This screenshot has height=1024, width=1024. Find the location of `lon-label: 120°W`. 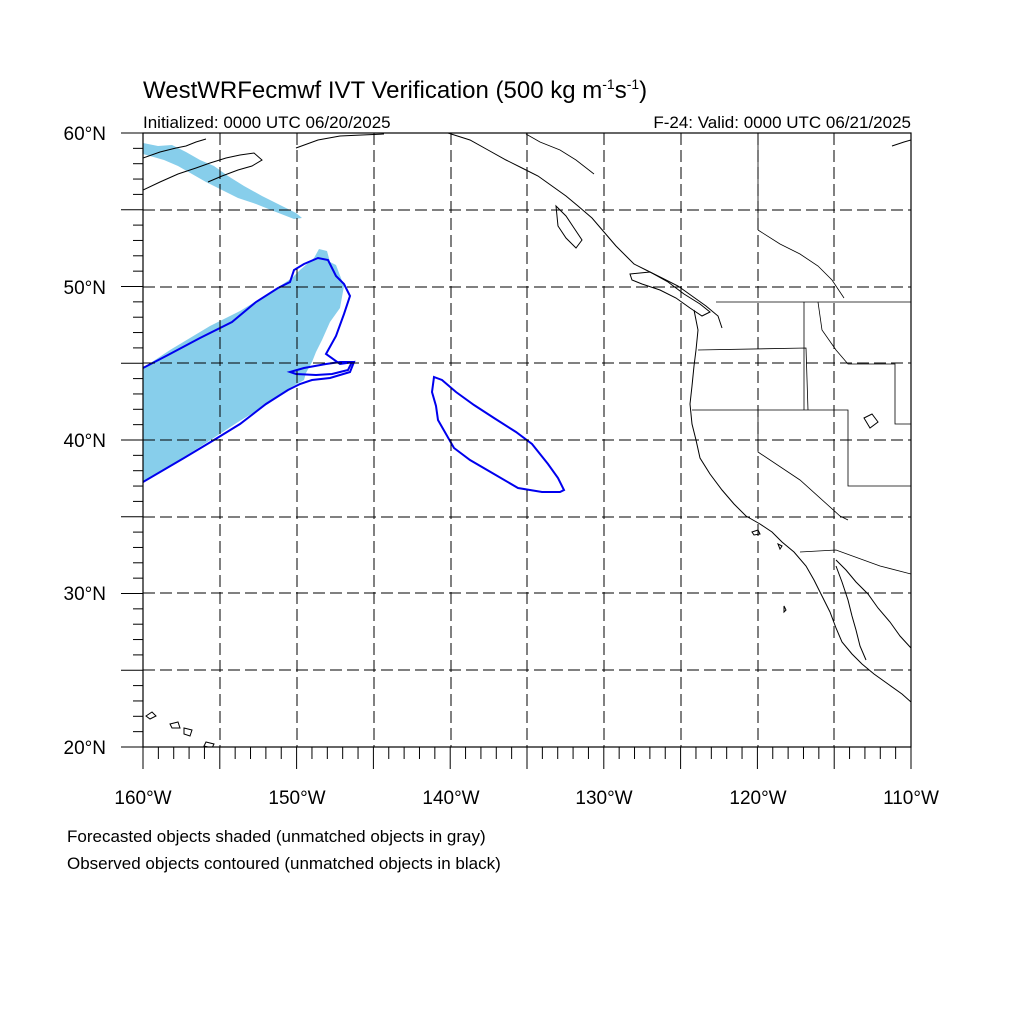

lon-label: 120°W is located at coordinates (757, 798).